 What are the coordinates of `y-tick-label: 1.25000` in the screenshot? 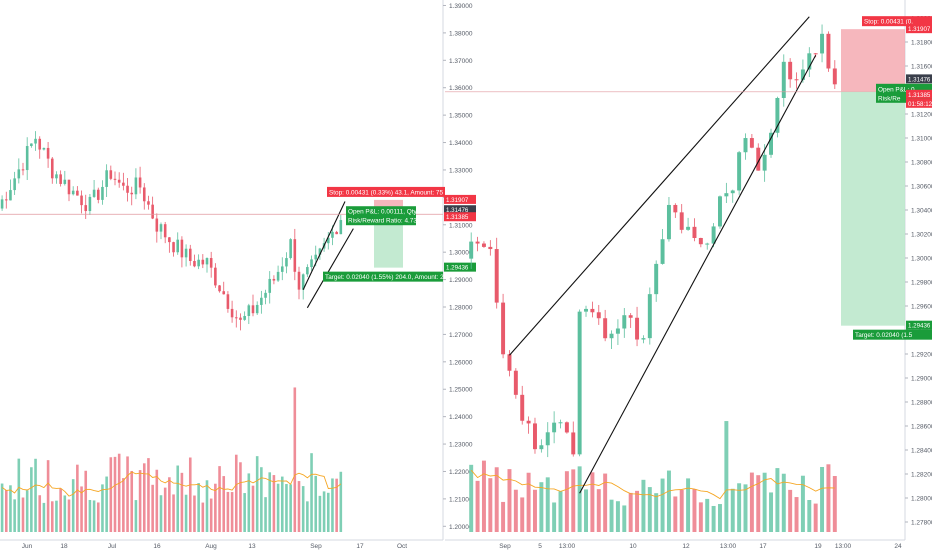 It's located at (461, 390).